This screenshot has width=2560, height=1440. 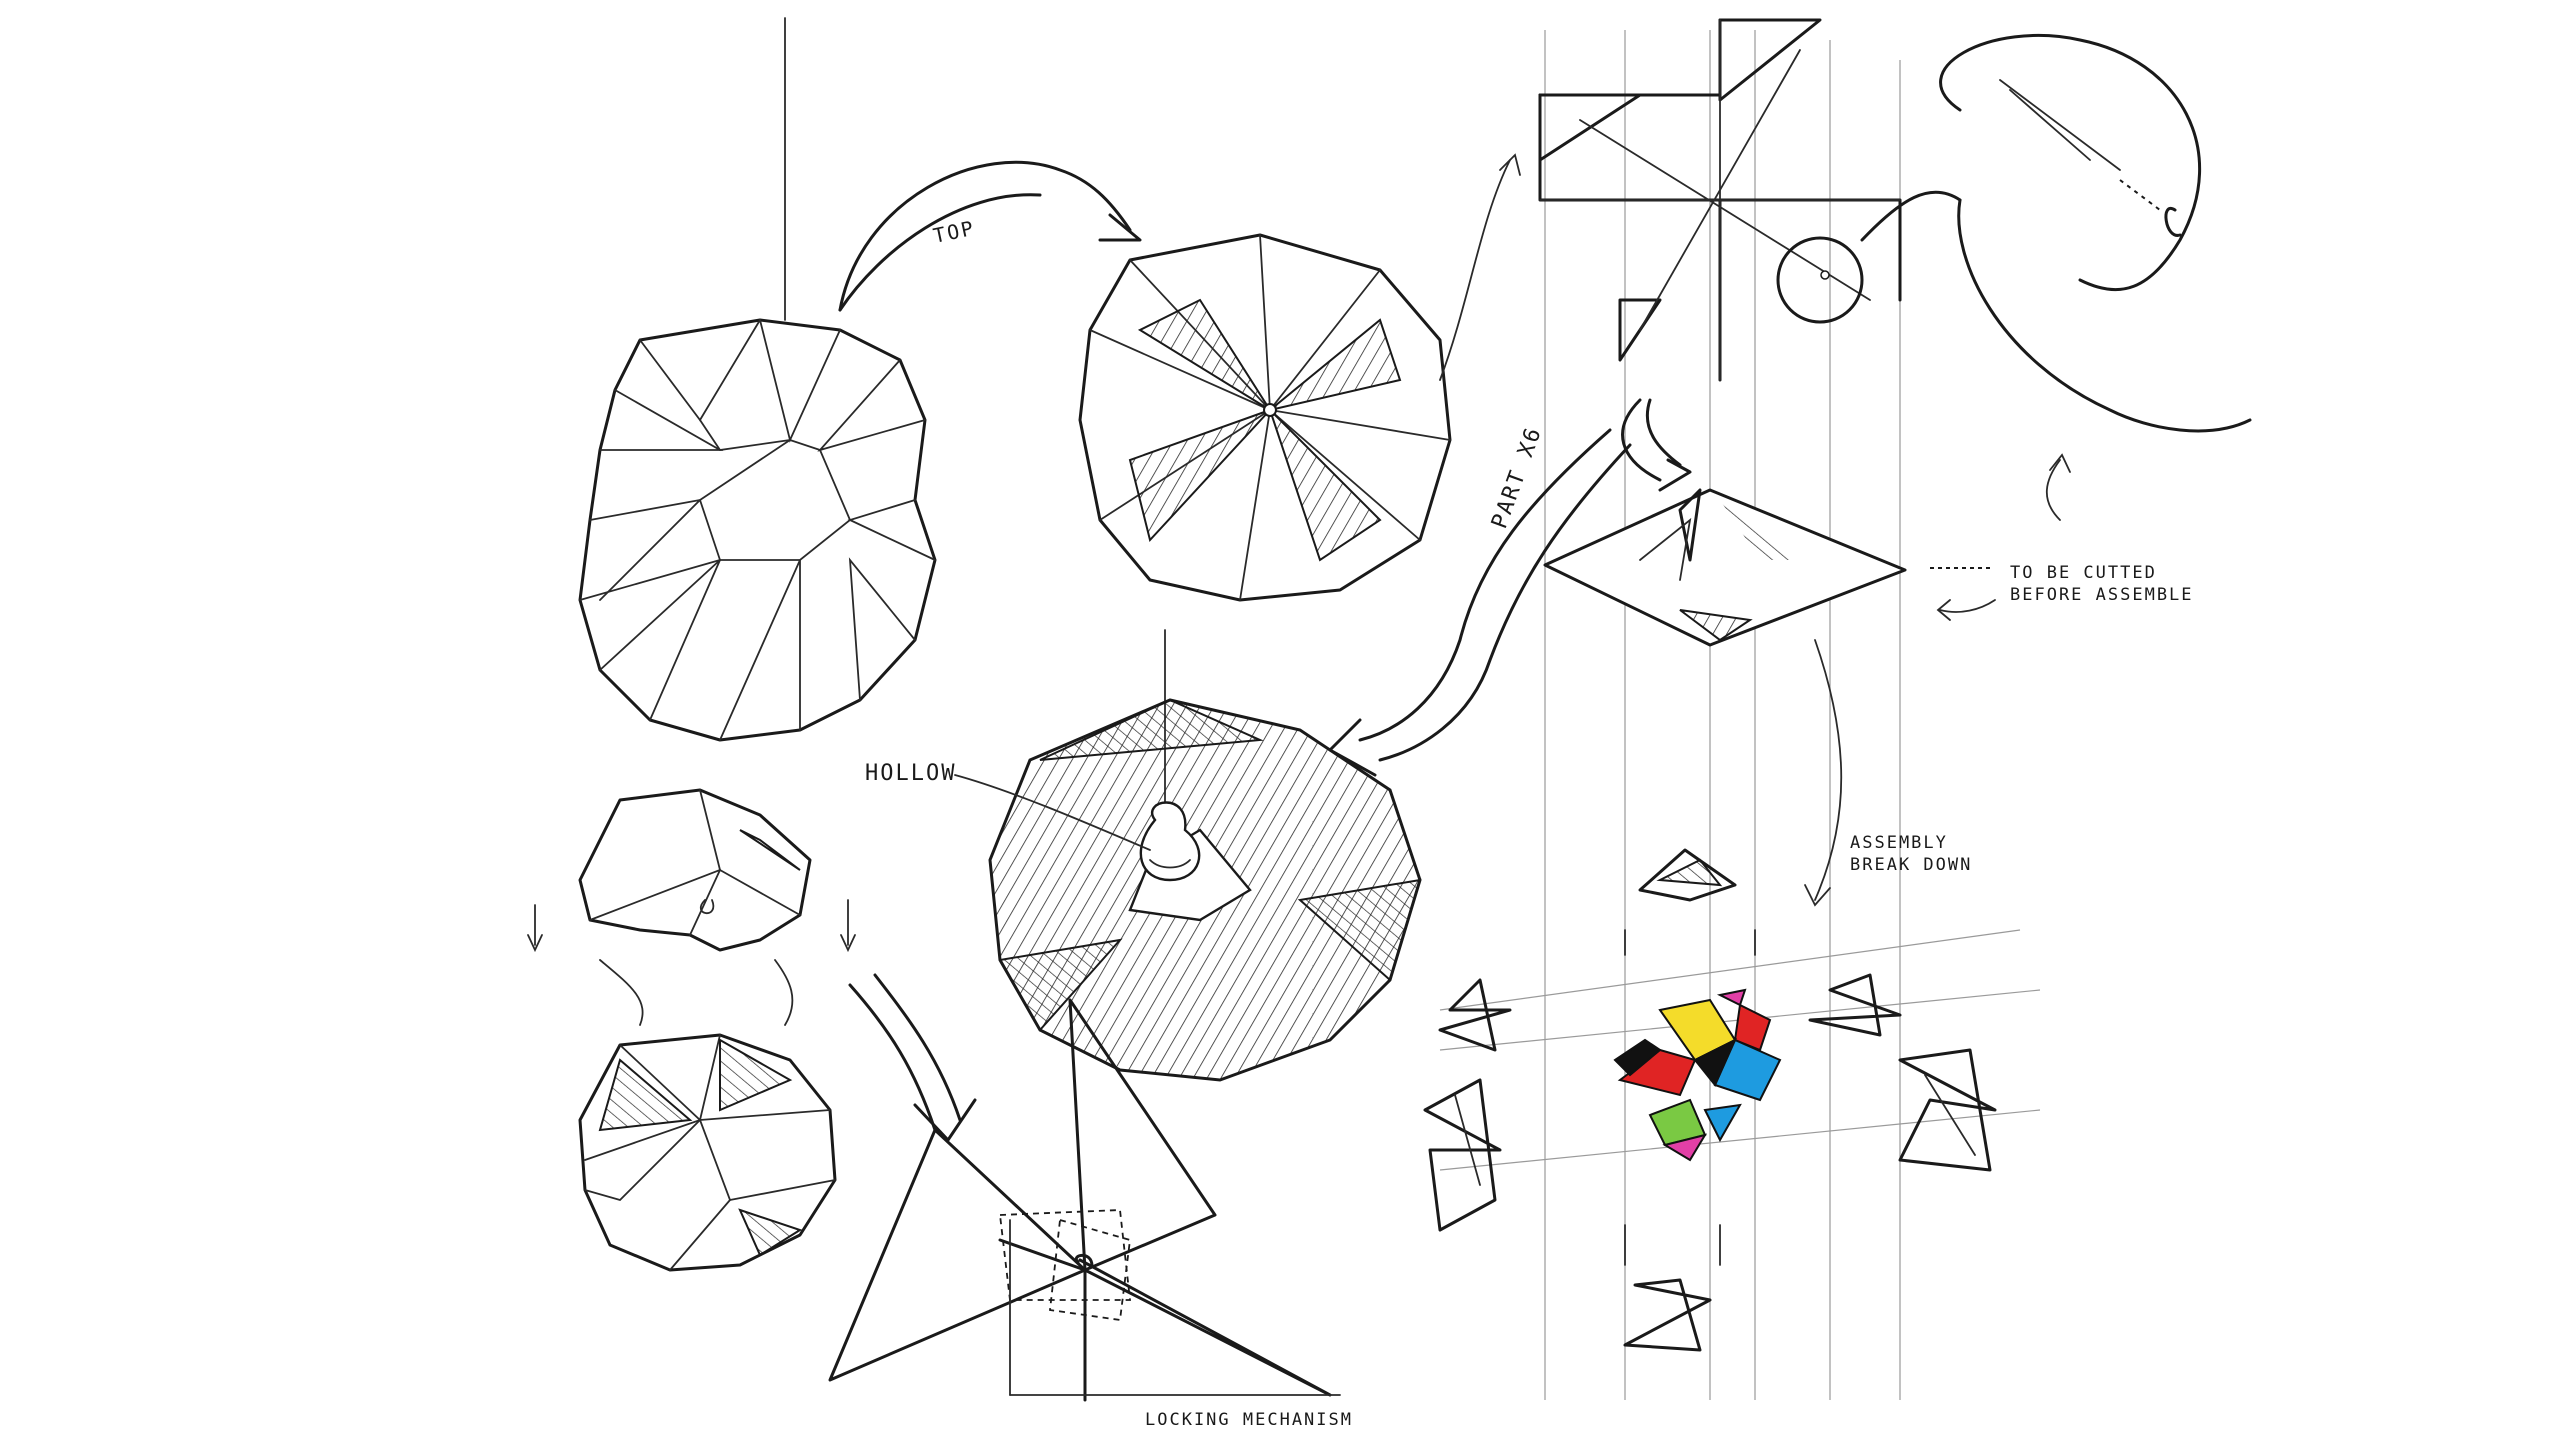 I want to click on lamp-shade-body, so click(x=757, y=530).